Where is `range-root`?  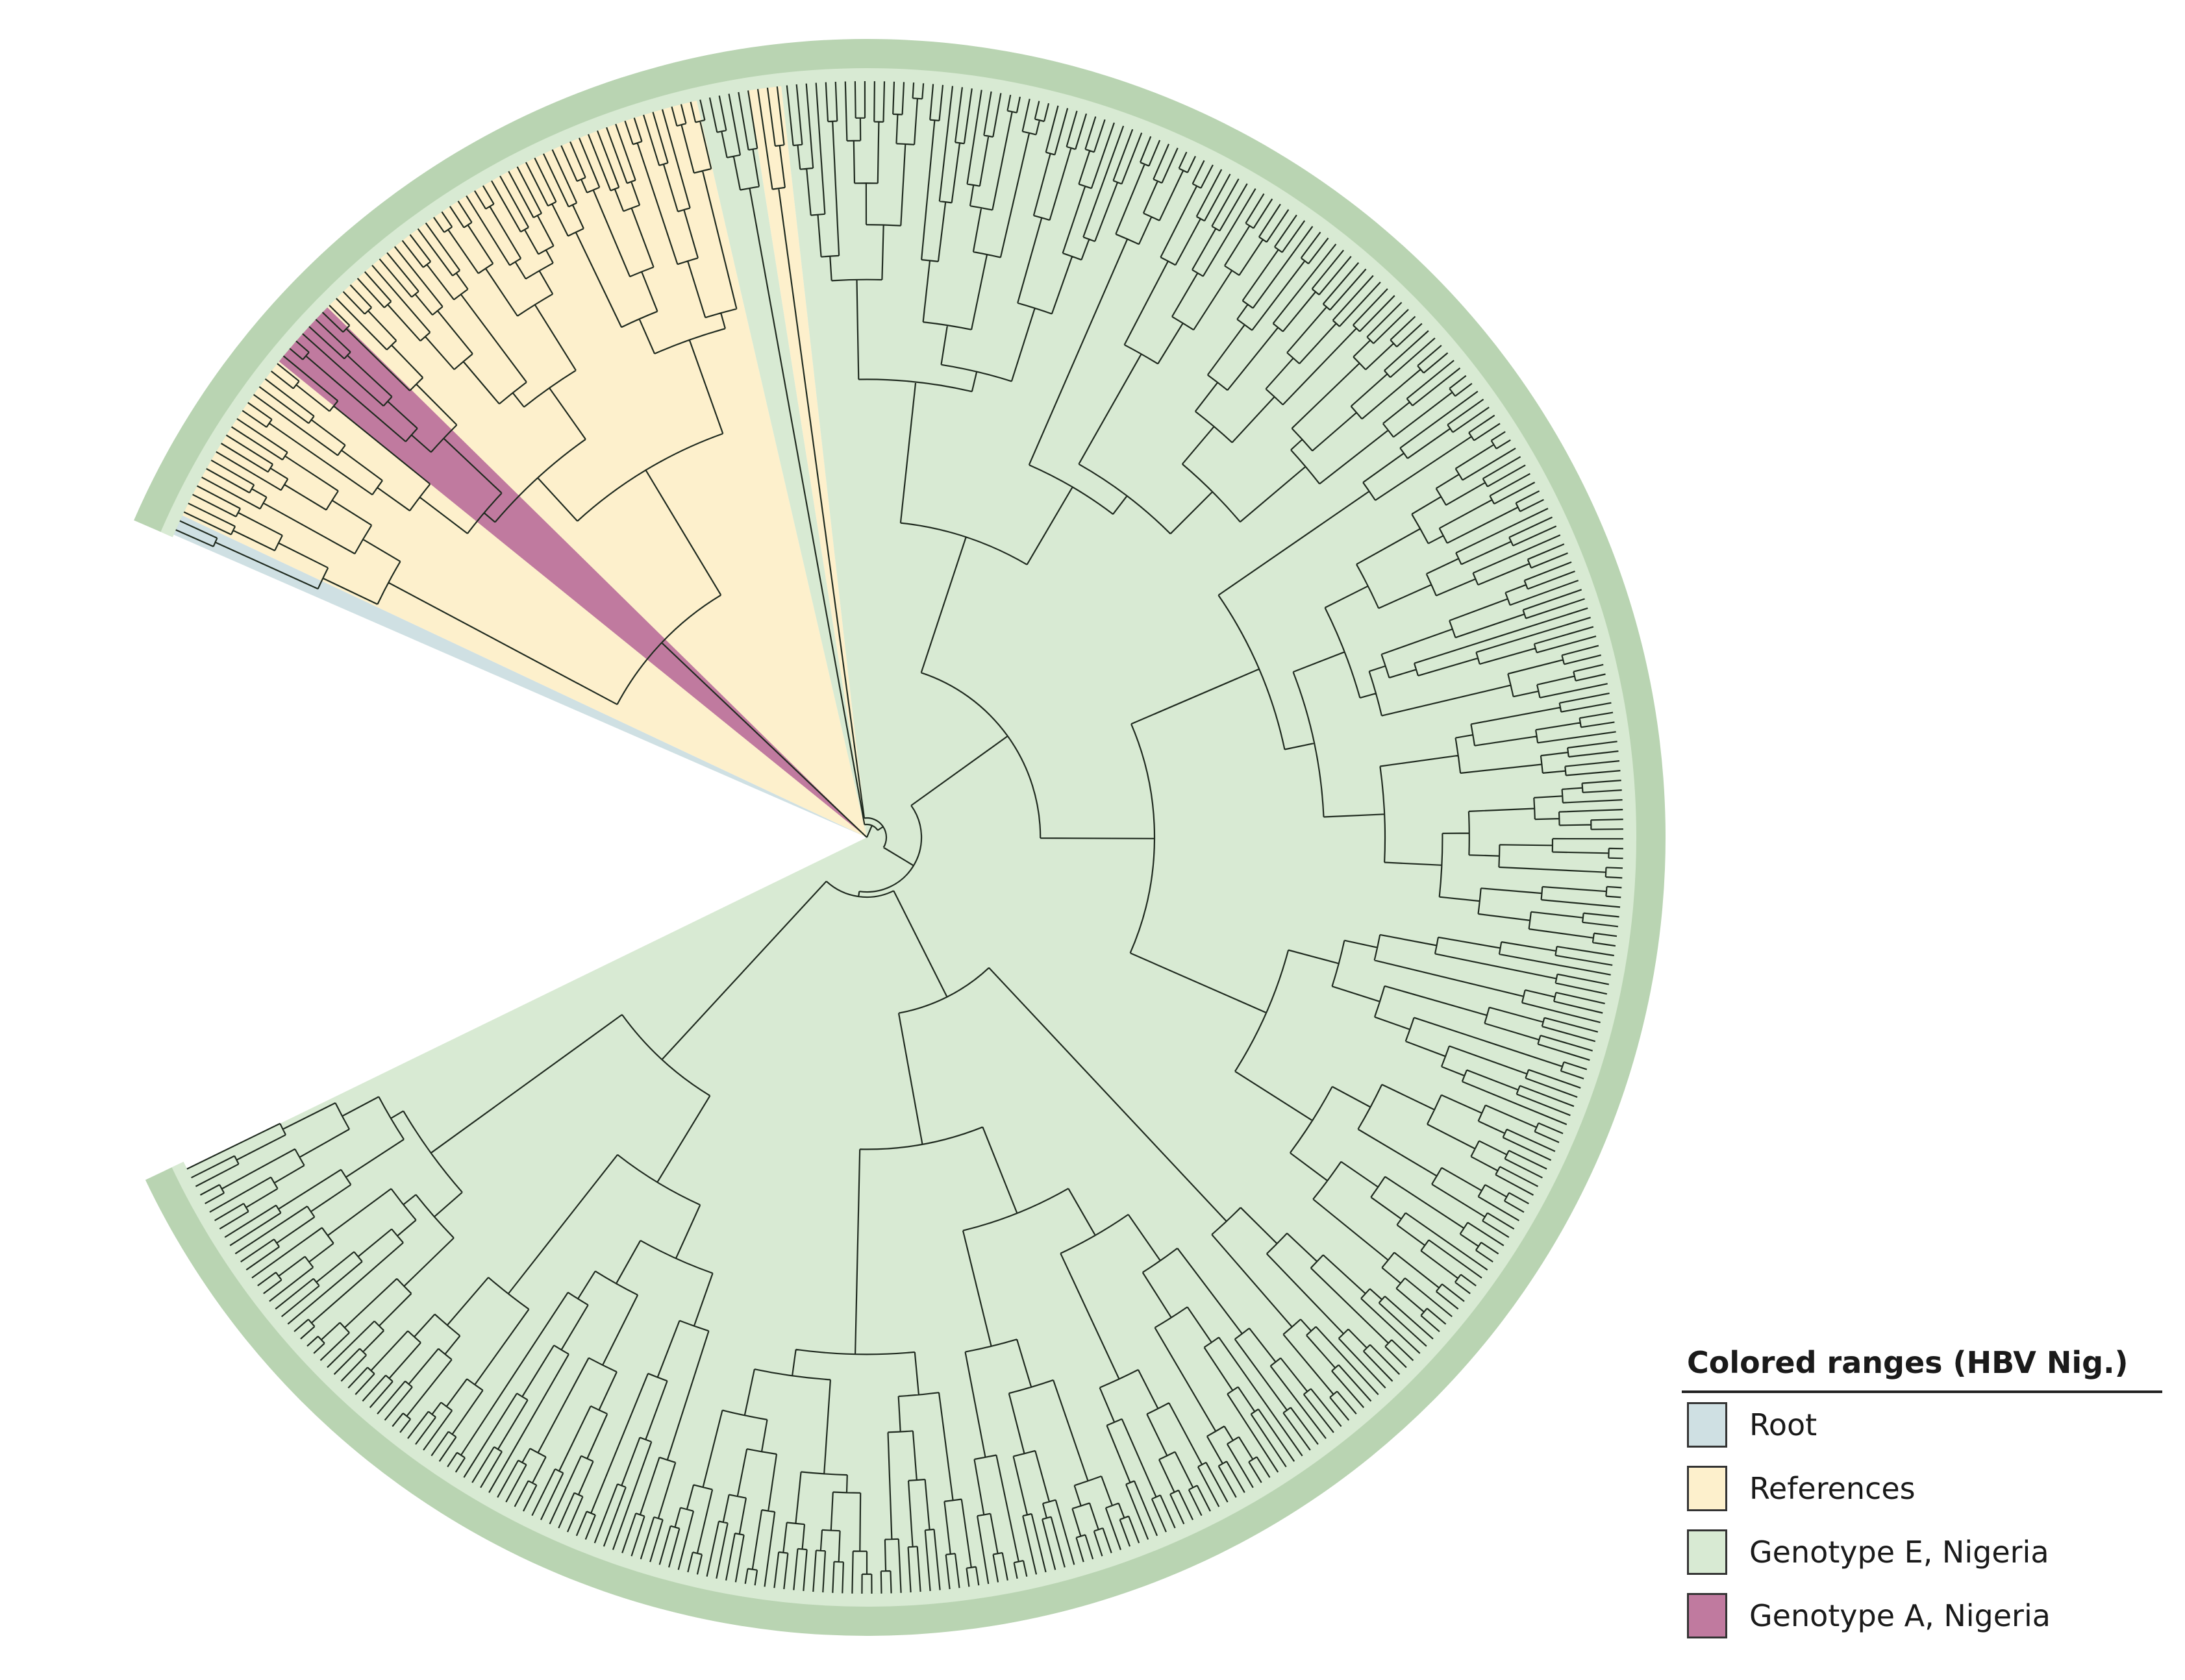
range-root is located at coordinates (520, 676).